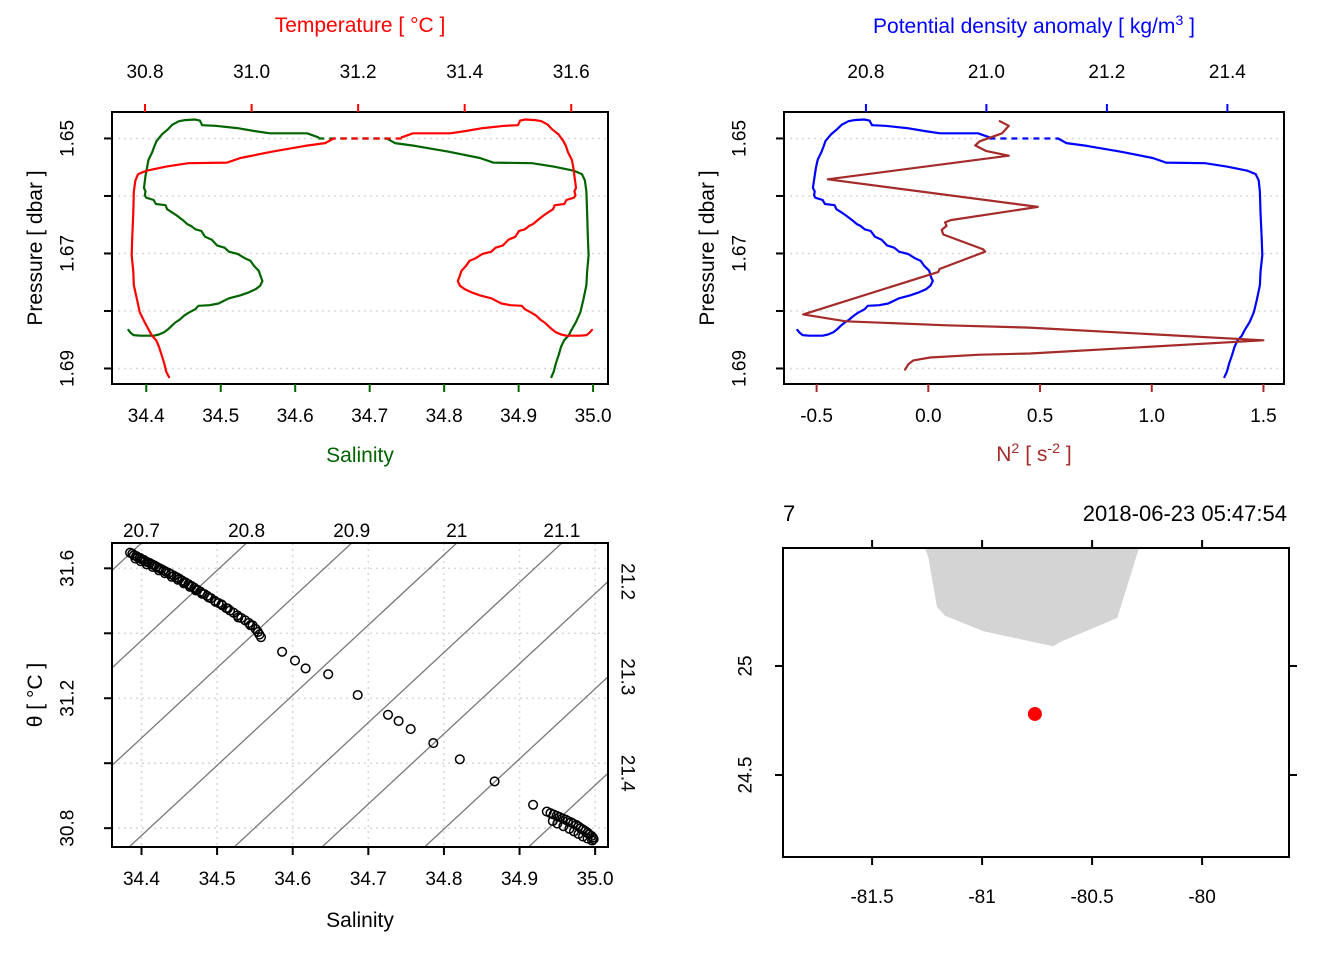 The width and height of the screenshot is (1344, 960). Describe the element at coordinates (1106, 72) in the screenshot. I see `tick-label: 21.2` at that location.